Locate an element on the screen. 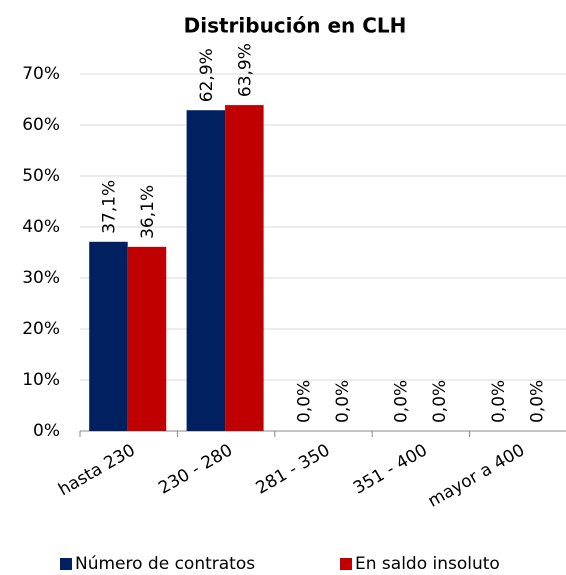 This screenshot has height=575, width=566. x-tick-label: hasta 230 is located at coordinates (97, 470).